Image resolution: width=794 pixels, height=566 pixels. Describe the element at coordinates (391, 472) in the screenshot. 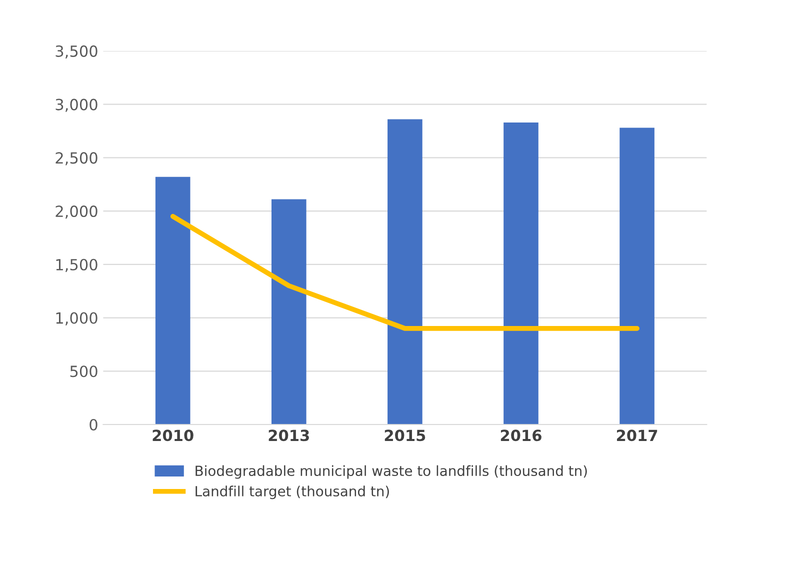

I see `legend-label: Biodegradable municipal waste to landfills (thousand tn)` at that location.